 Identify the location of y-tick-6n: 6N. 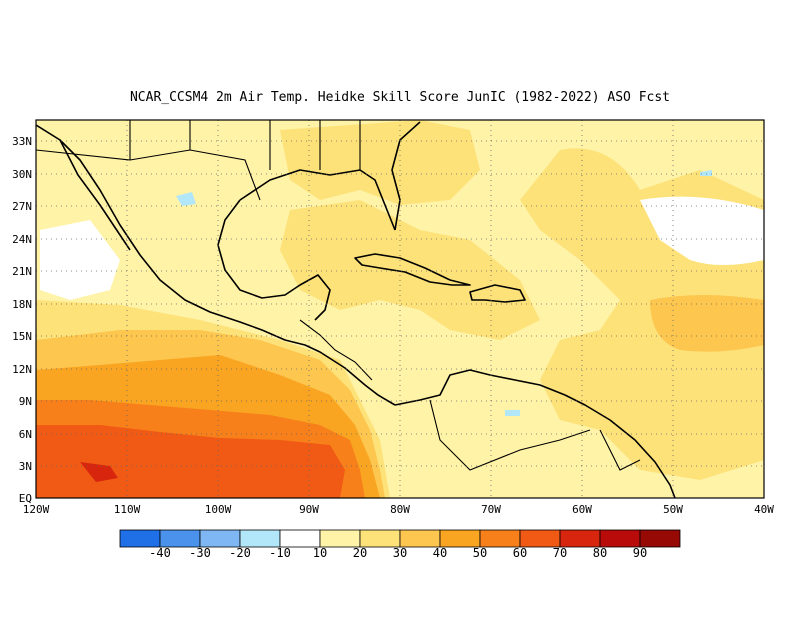
(25, 434).